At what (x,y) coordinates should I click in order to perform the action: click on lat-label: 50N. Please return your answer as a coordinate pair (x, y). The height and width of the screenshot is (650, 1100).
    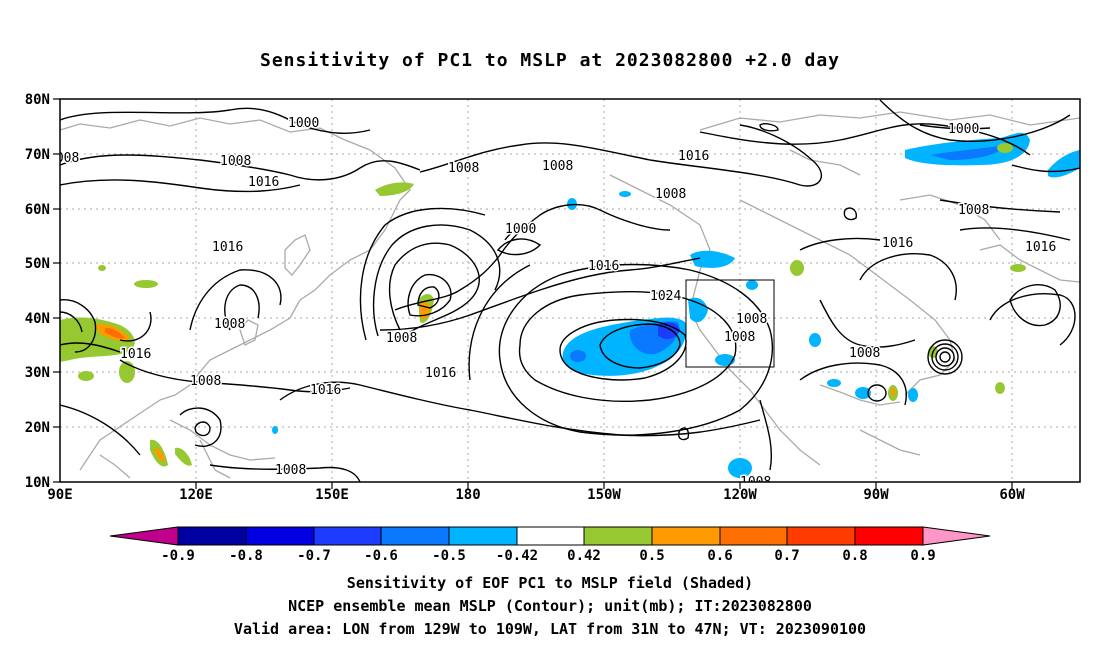
    Looking at the image, I should click on (37, 264).